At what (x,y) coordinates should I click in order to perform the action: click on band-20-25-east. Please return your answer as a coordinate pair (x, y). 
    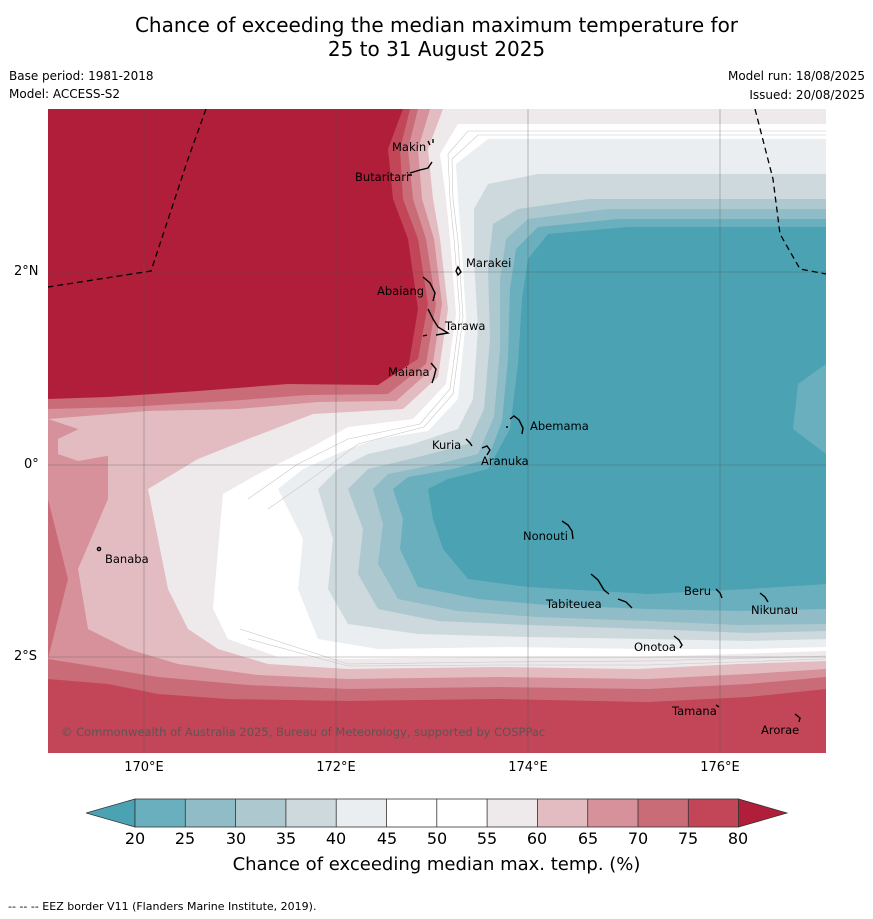
    Looking at the image, I should click on (814, 416).